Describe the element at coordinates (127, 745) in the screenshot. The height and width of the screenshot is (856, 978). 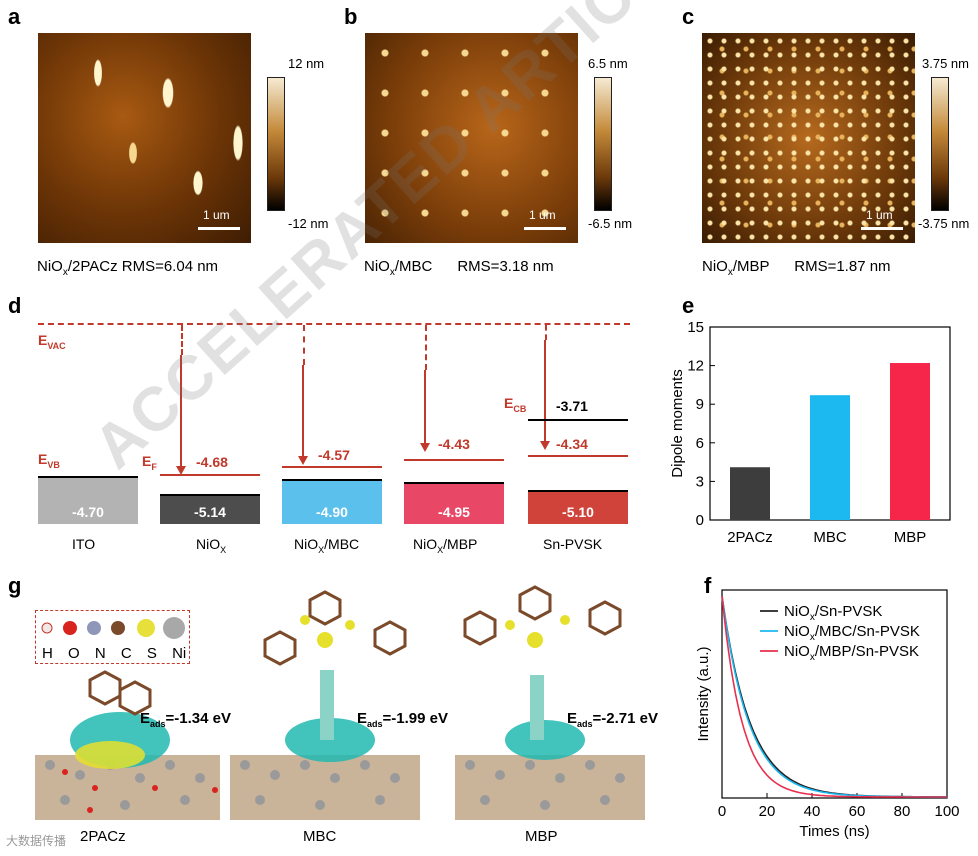
I see `structure-2pacz` at that location.